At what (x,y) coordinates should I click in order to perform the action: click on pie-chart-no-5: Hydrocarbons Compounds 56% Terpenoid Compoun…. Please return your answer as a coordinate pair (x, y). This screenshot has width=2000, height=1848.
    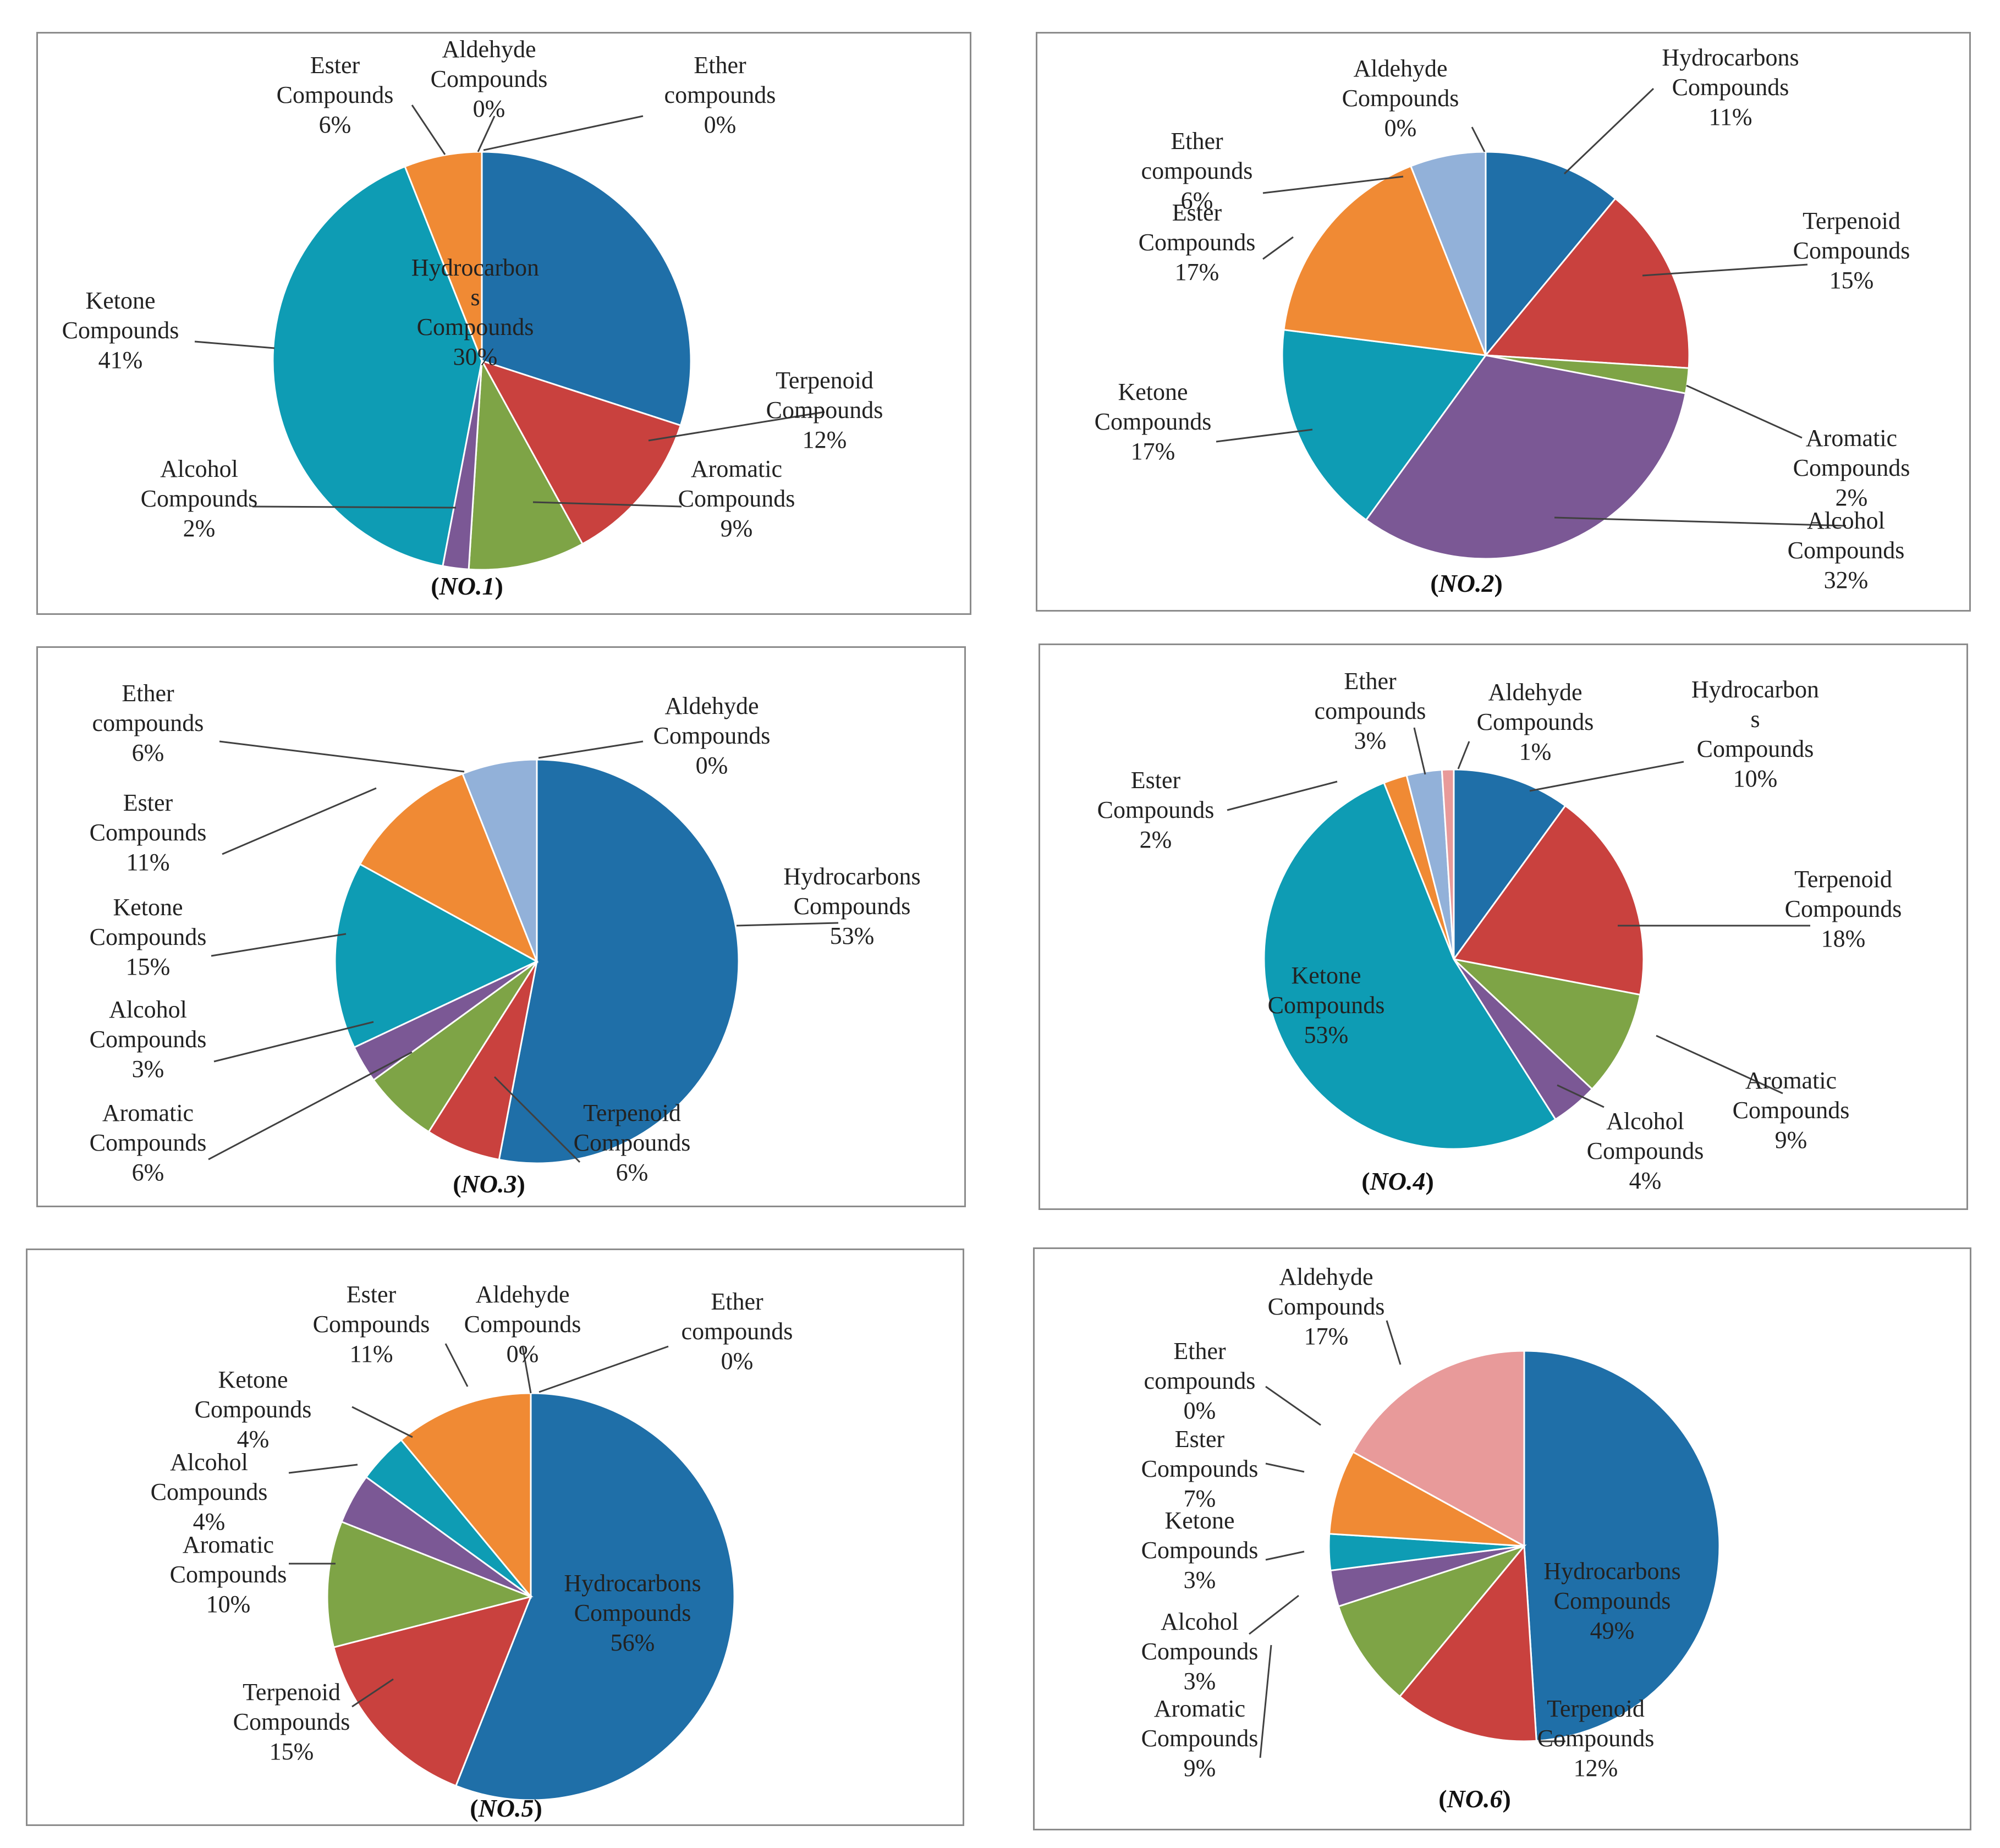
    Looking at the image, I should click on (495, 1537).